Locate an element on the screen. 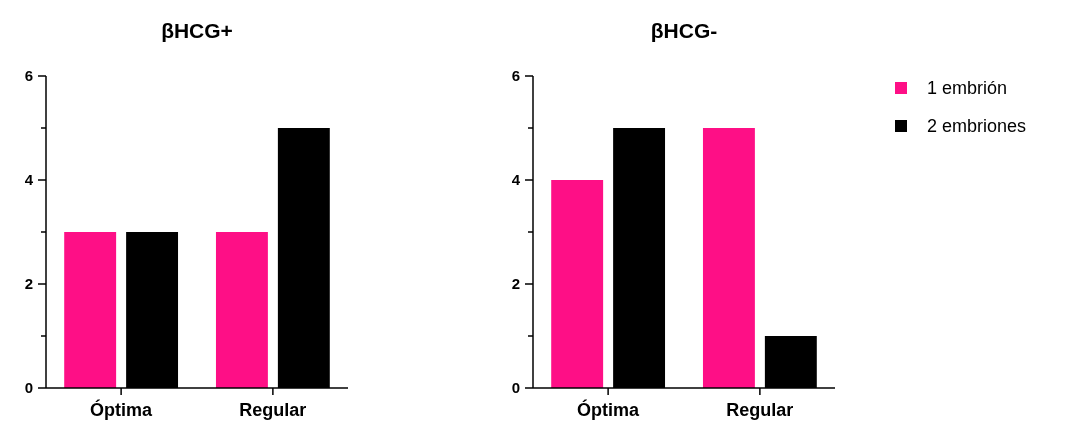 The height and width of the screenshot is (423, 1068). chart-title: βHCG- is located at coordinates (684, 30).